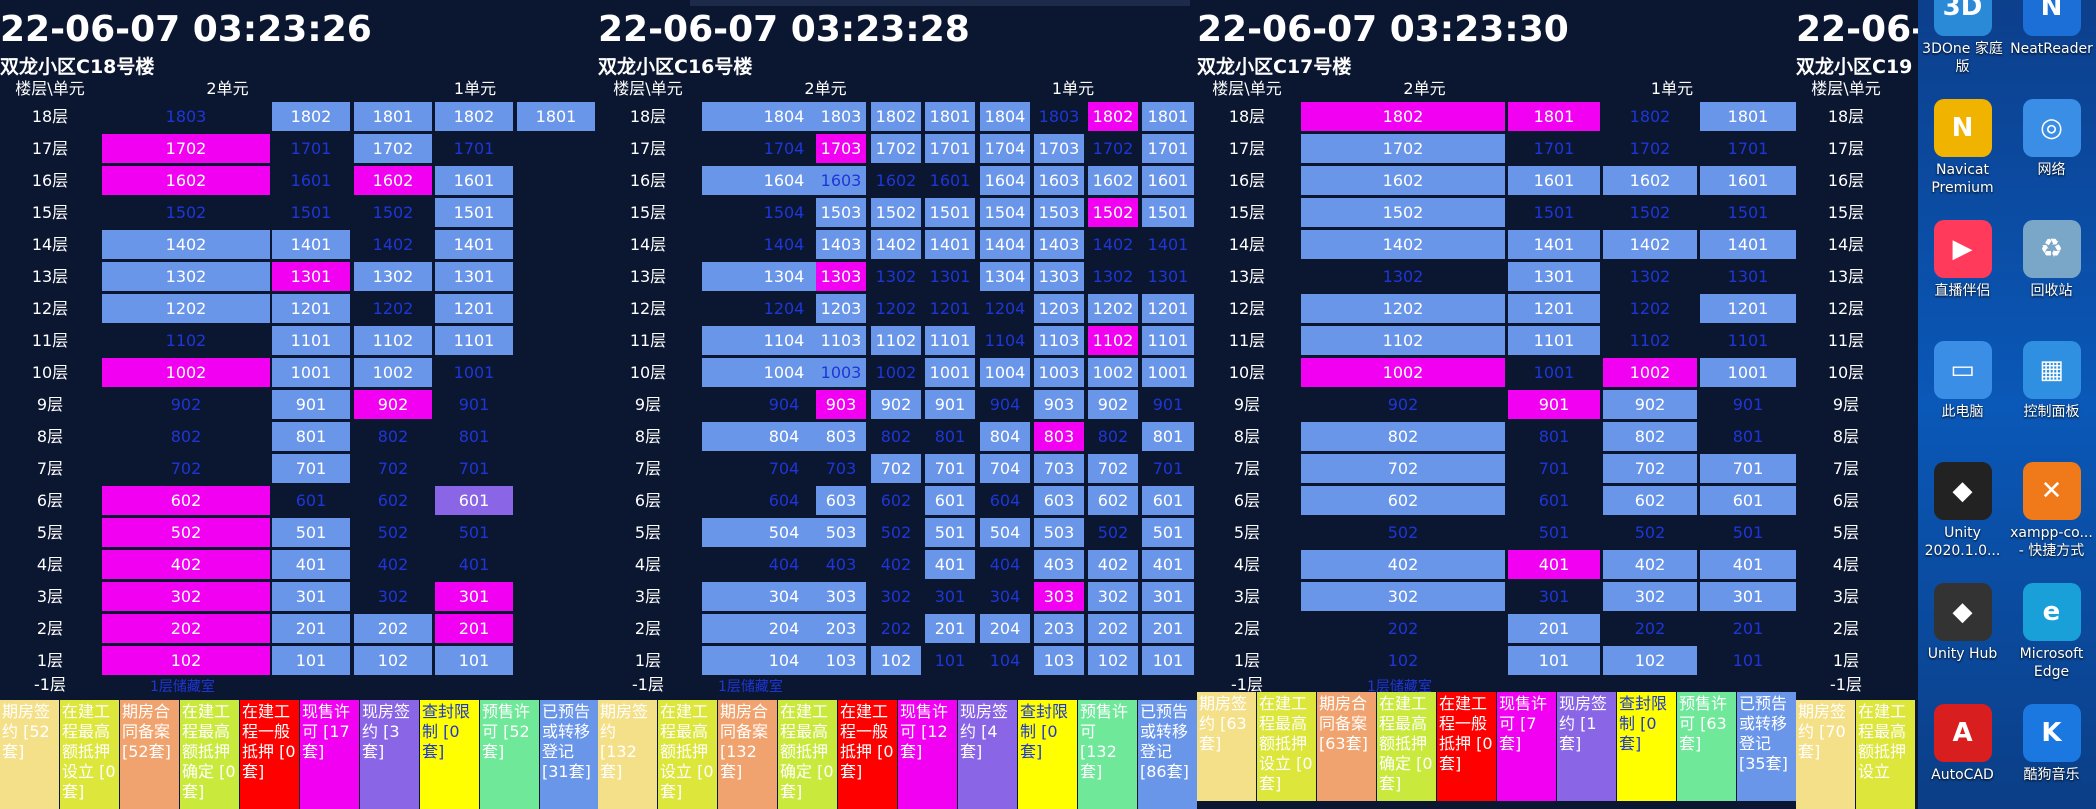 This screenshot has width=2096, height=809. What do you see at coordinates (896, 116) in the screenshot?
I see `room-cell: 1802` at bounding box center [896, 116].